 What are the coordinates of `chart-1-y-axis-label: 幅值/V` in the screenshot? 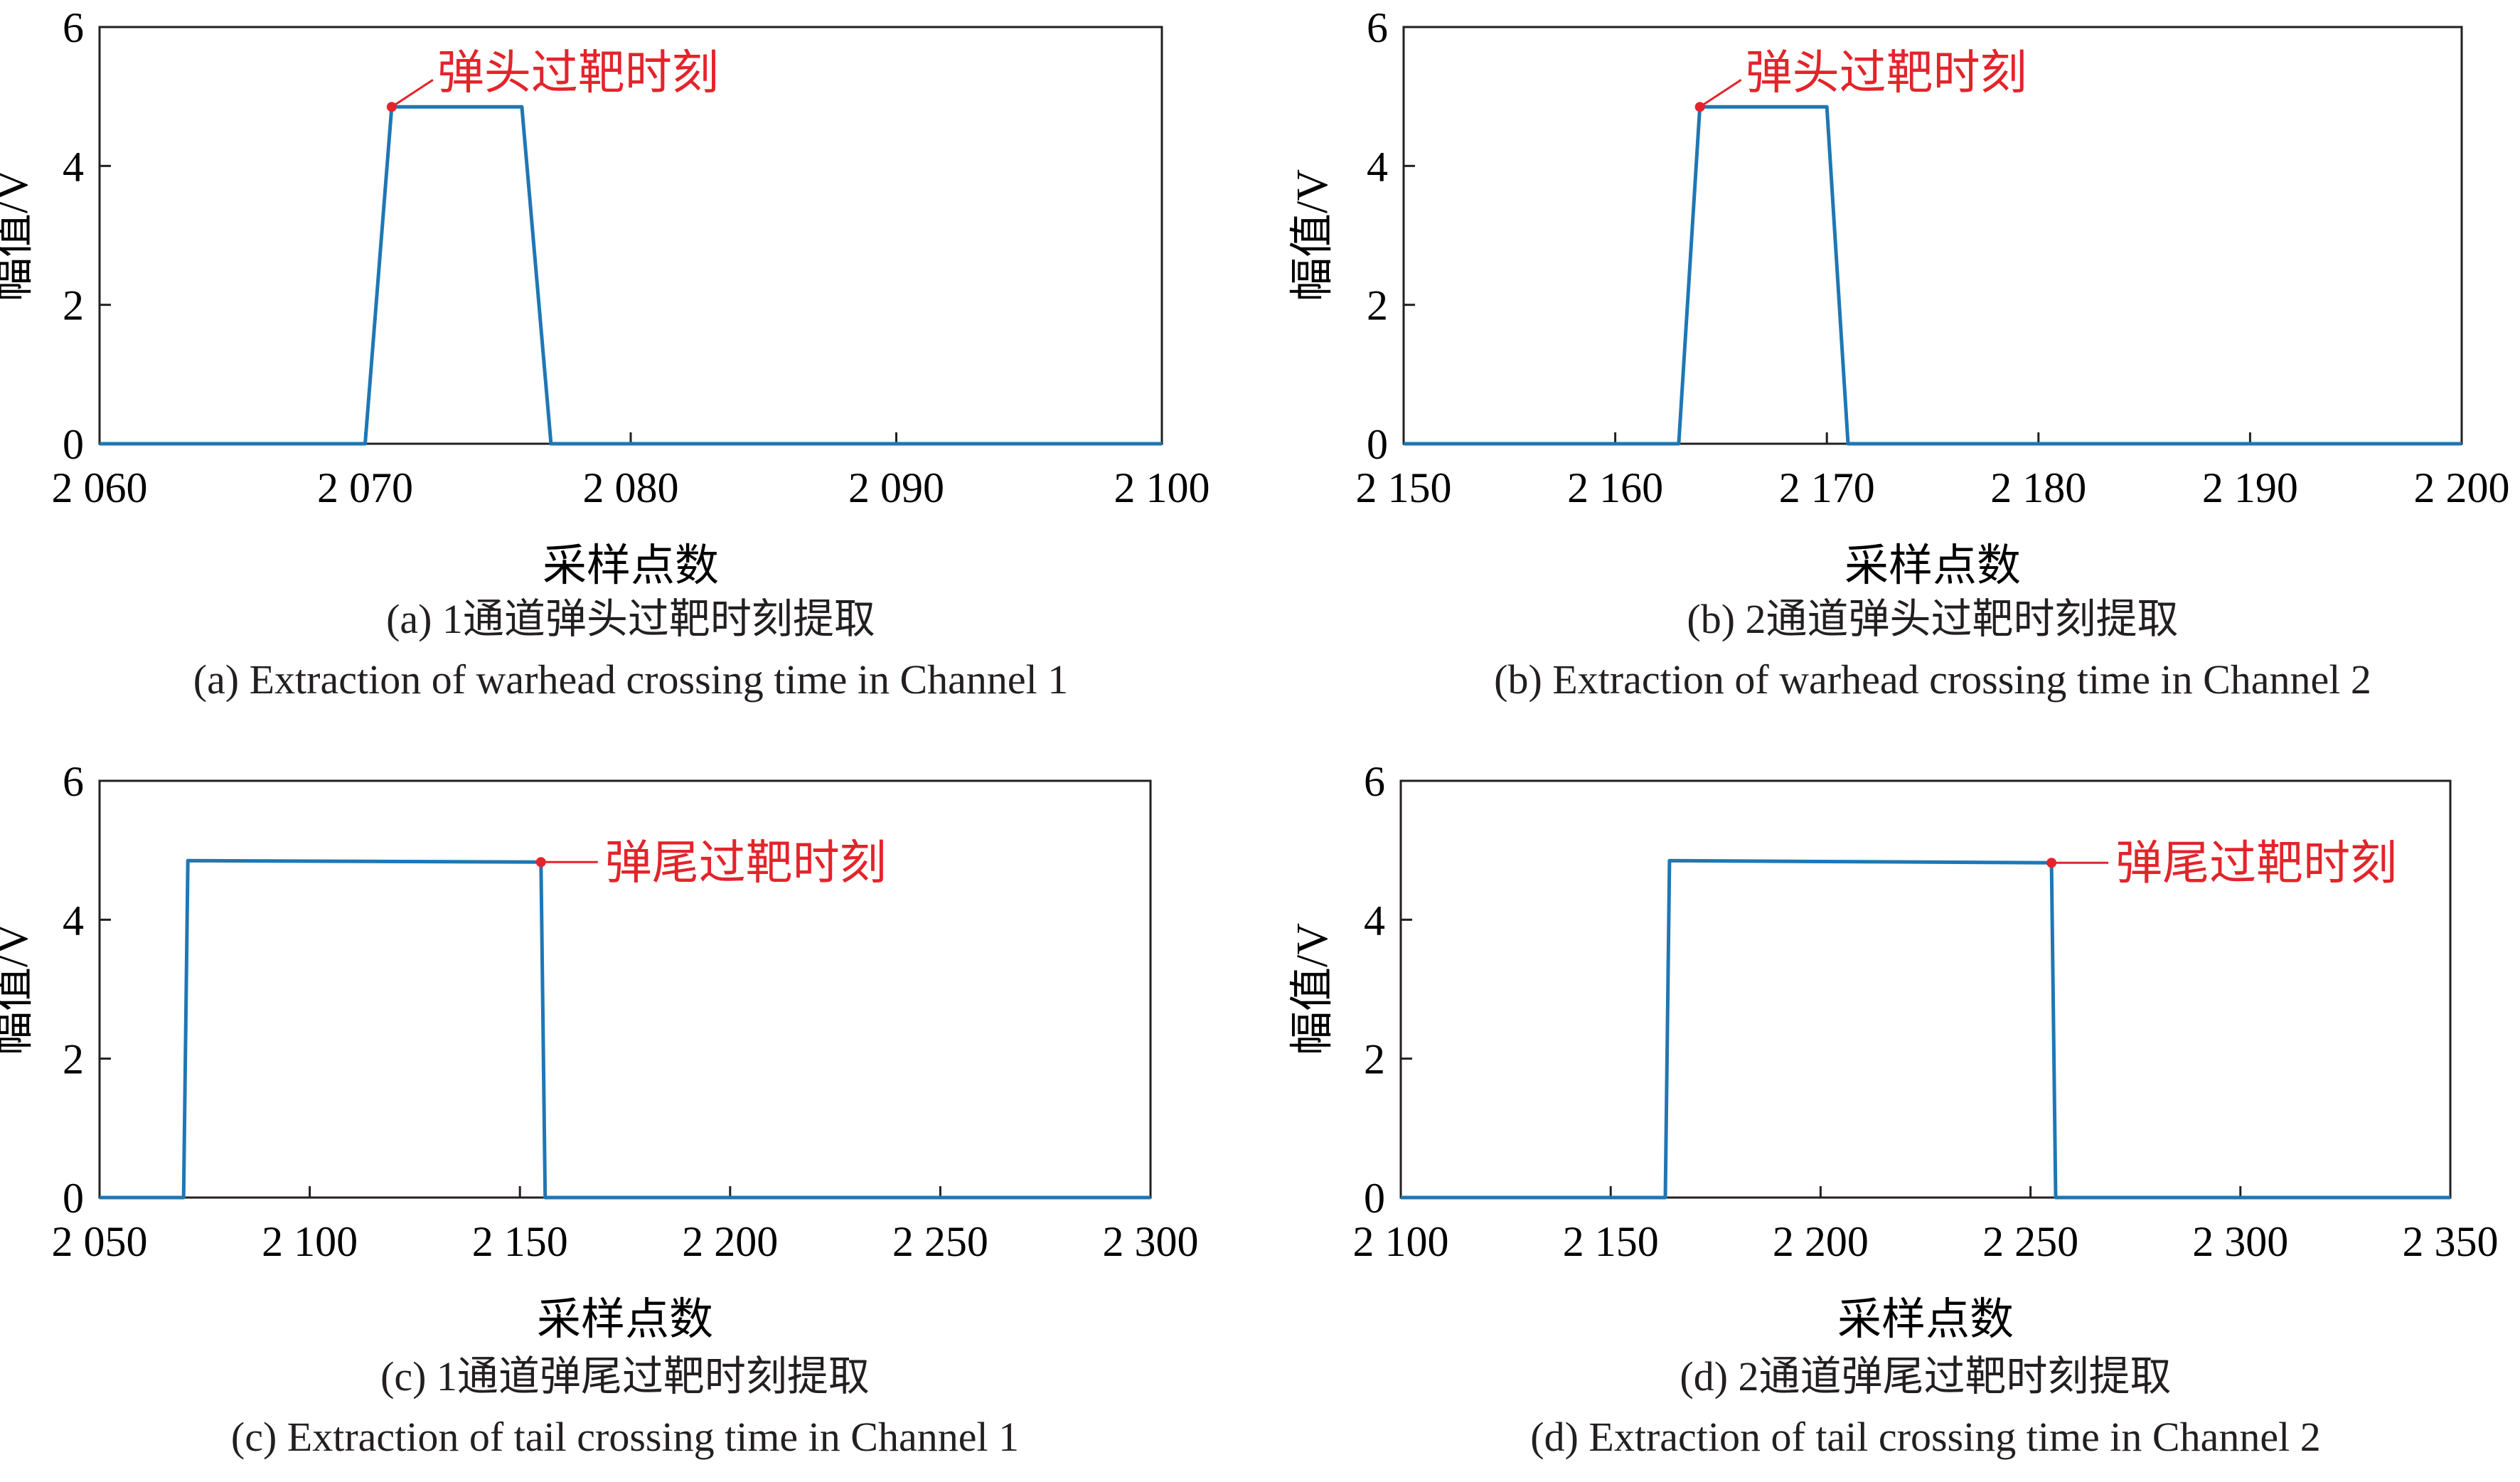 It's located at (1312, 235).